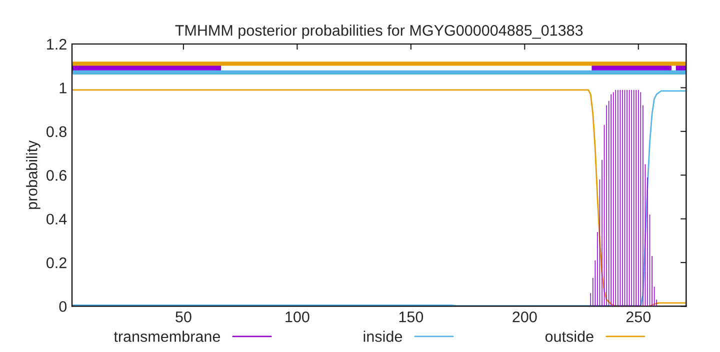 The image size is (720, 352). What do you see at coordinates (56, 44) in the screenshot?
I see `y-tick-label: 1.2` at bounding box center [56, 44].